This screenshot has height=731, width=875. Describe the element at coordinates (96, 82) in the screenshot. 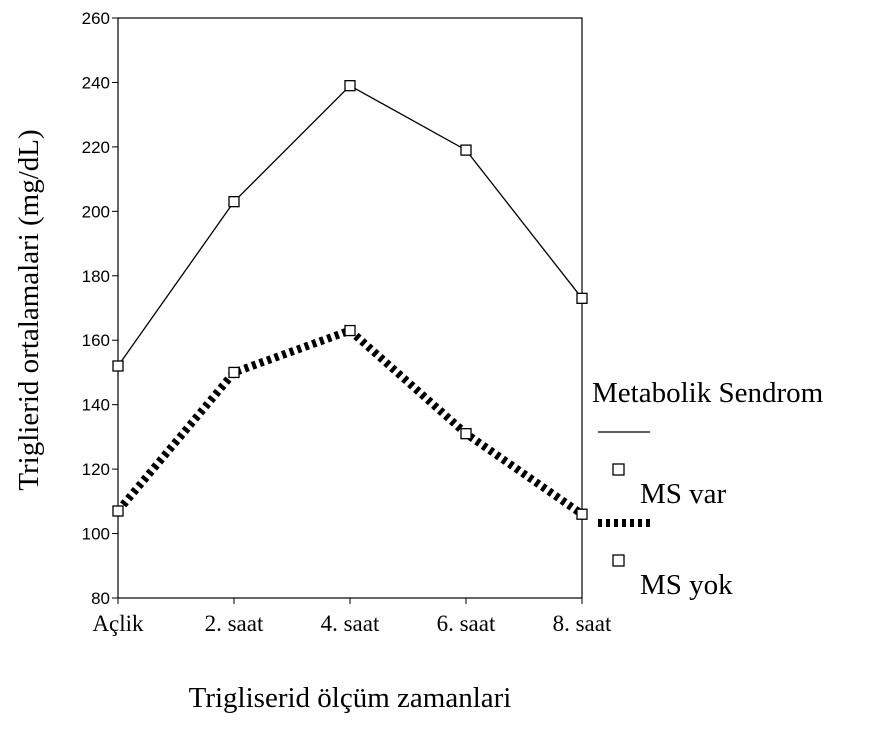

I see `y-tick-label: 240` at that location.